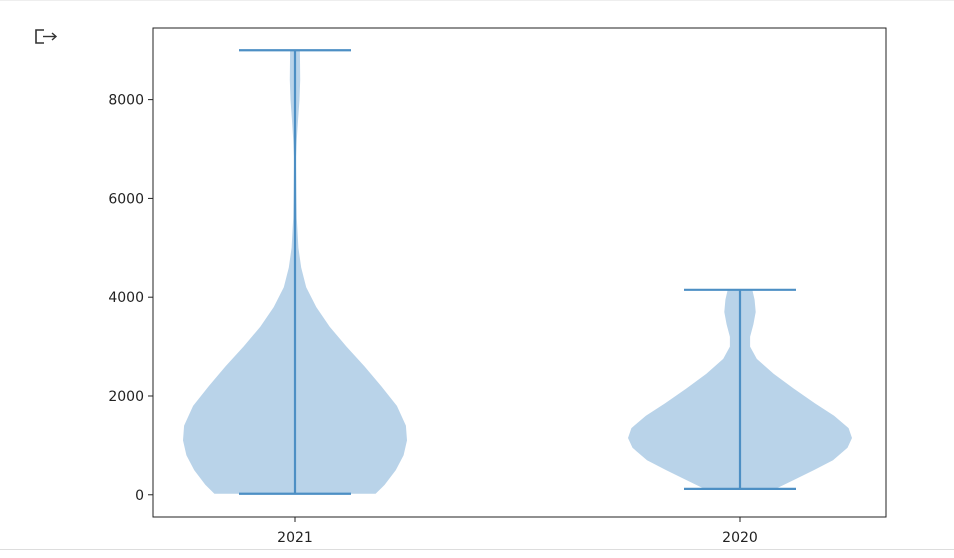  What do you see at coordinates (740, 538) in the screenshot?
I see `x-tick-label: 2020` at bounding box center [740, 538].